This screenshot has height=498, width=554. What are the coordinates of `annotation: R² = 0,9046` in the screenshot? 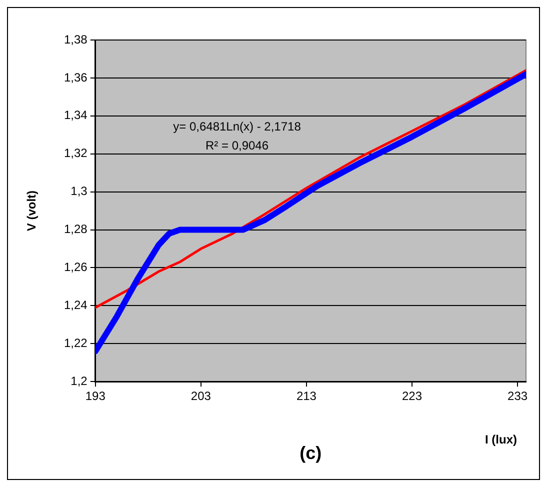 It's located at (237, 145).